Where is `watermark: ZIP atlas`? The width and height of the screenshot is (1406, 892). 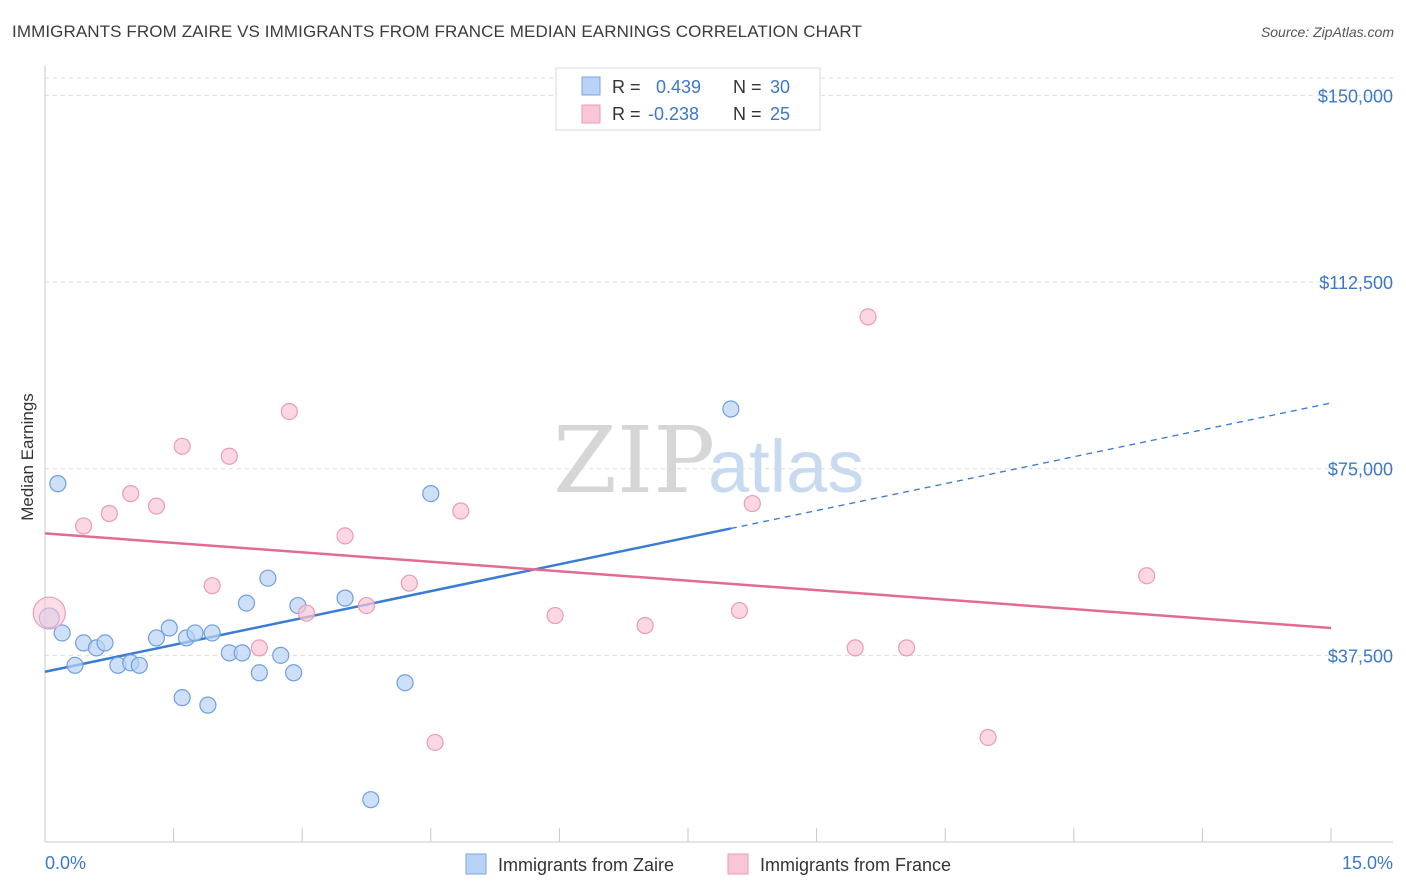 watermark: ZIP atlas is located at coordinates (708, 460).